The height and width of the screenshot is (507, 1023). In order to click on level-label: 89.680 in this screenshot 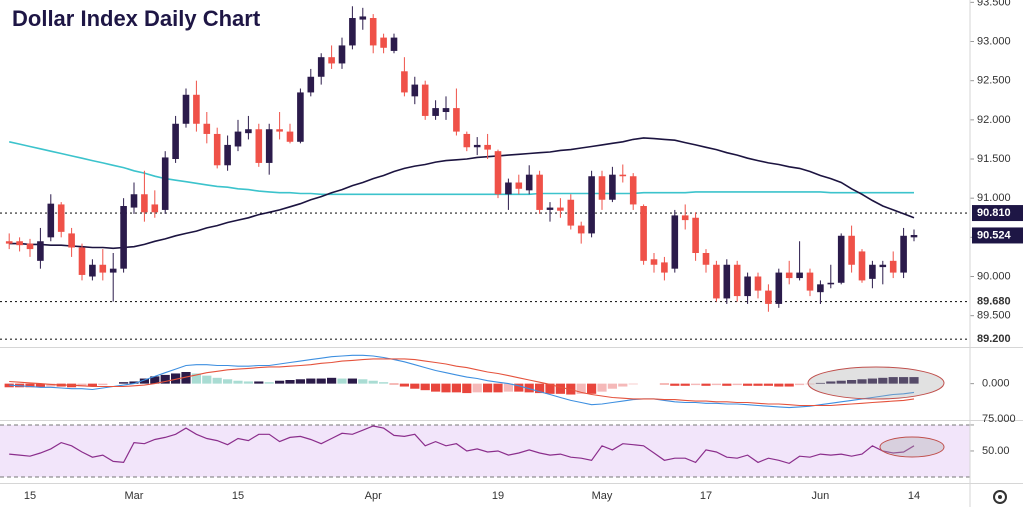, I will do `click(994, 301)`.